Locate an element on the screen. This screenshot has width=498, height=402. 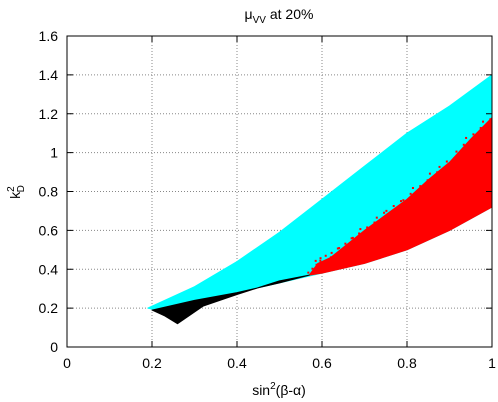
x-axis-label: sin2(β-α) is located at coordinates (279, 389).